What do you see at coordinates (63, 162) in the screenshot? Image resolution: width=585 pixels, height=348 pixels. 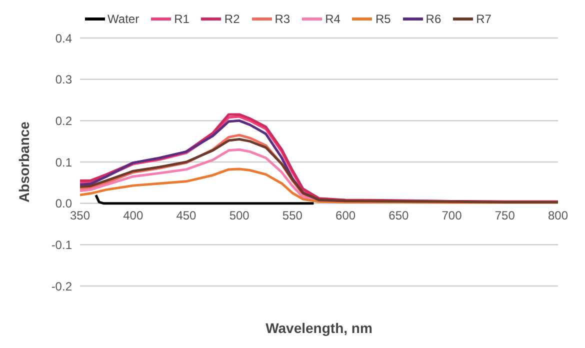 I see `y-tick-label: 0.1` at bounding box center [63, 162].